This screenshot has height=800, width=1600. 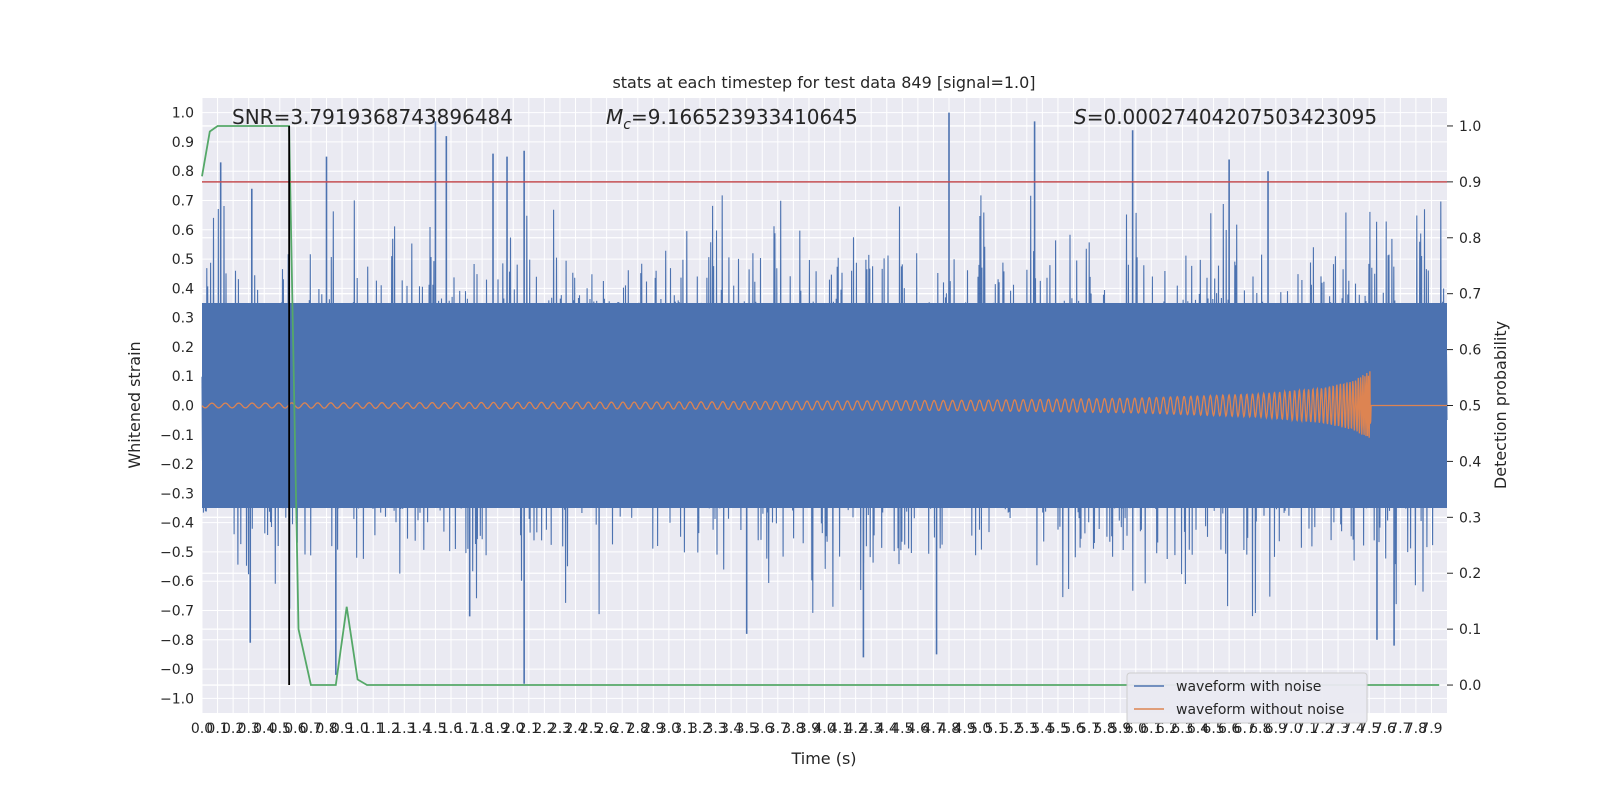 I want to click on x-tick-label: 4.5, so click(x=902, y=729).